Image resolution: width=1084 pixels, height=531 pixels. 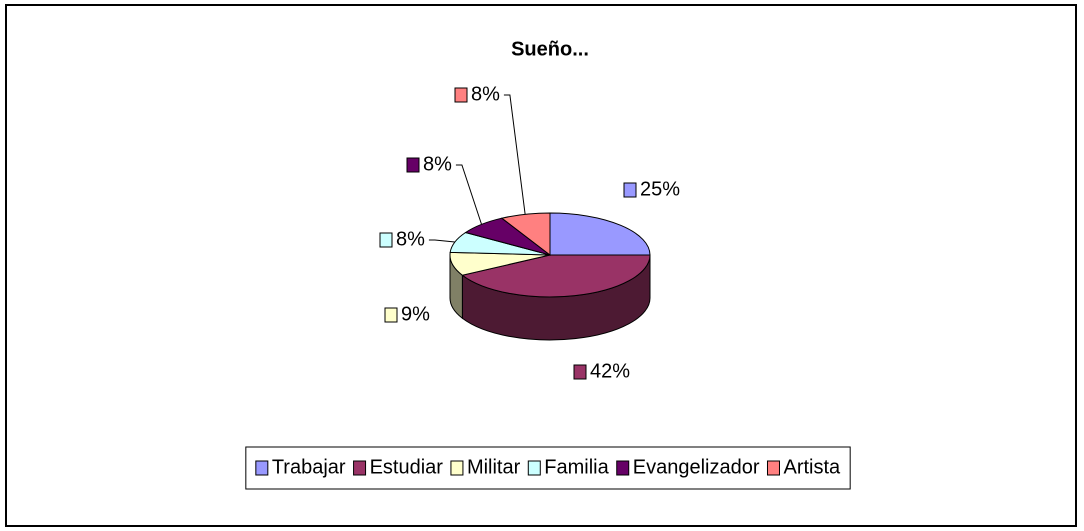 I want to click on legend-label: Militar, so click(x=494, y=467).